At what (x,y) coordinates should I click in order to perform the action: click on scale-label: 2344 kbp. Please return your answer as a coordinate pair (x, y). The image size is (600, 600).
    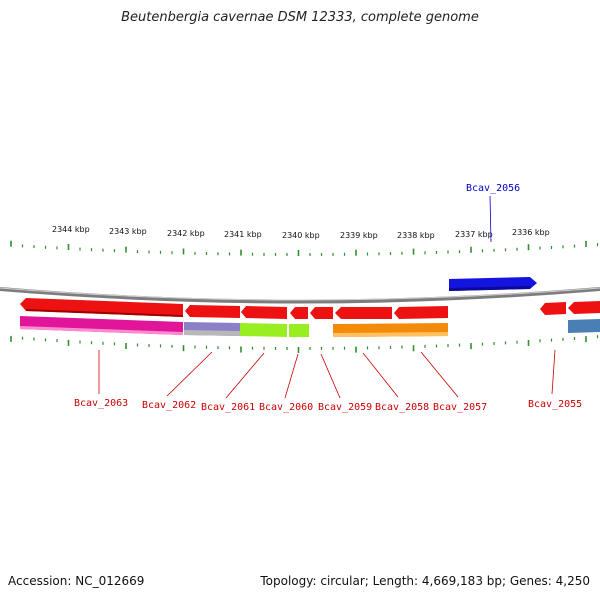
    Looking at the image, I should click on (71, 229).